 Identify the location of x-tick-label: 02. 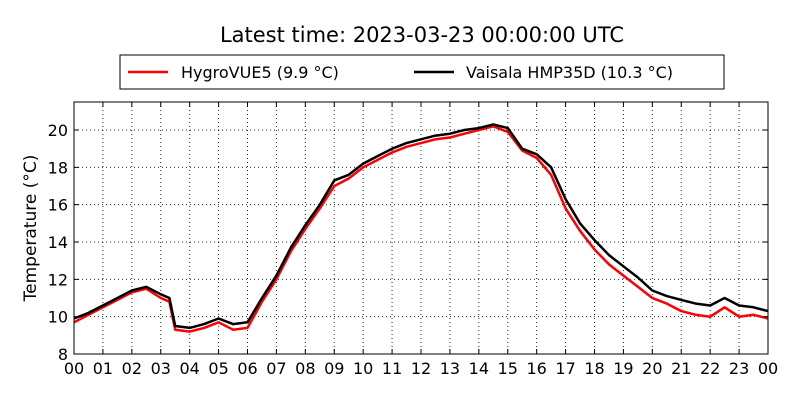
(132, 368).